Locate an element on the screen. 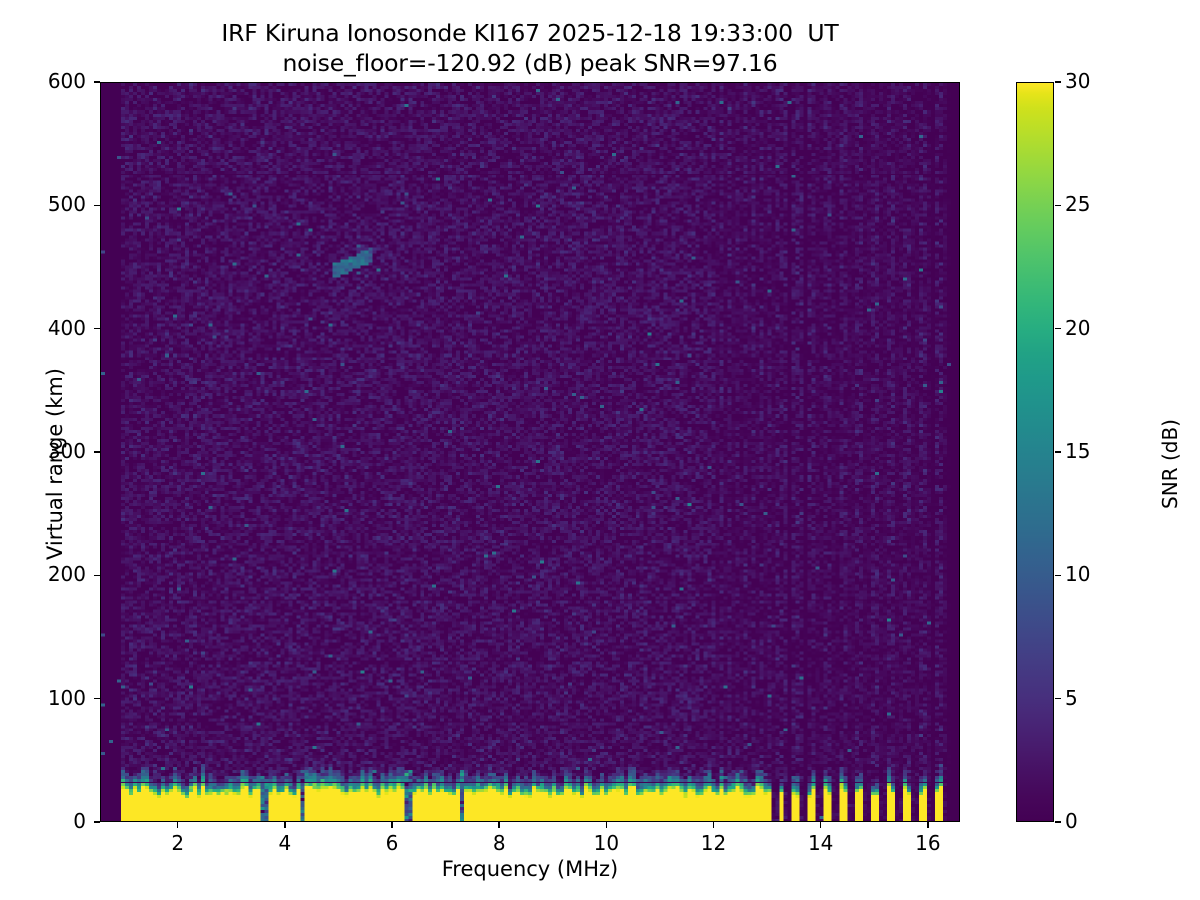 The image size is (1200, 900). x-tick-label: 16 is located at coordinates (928, 843).